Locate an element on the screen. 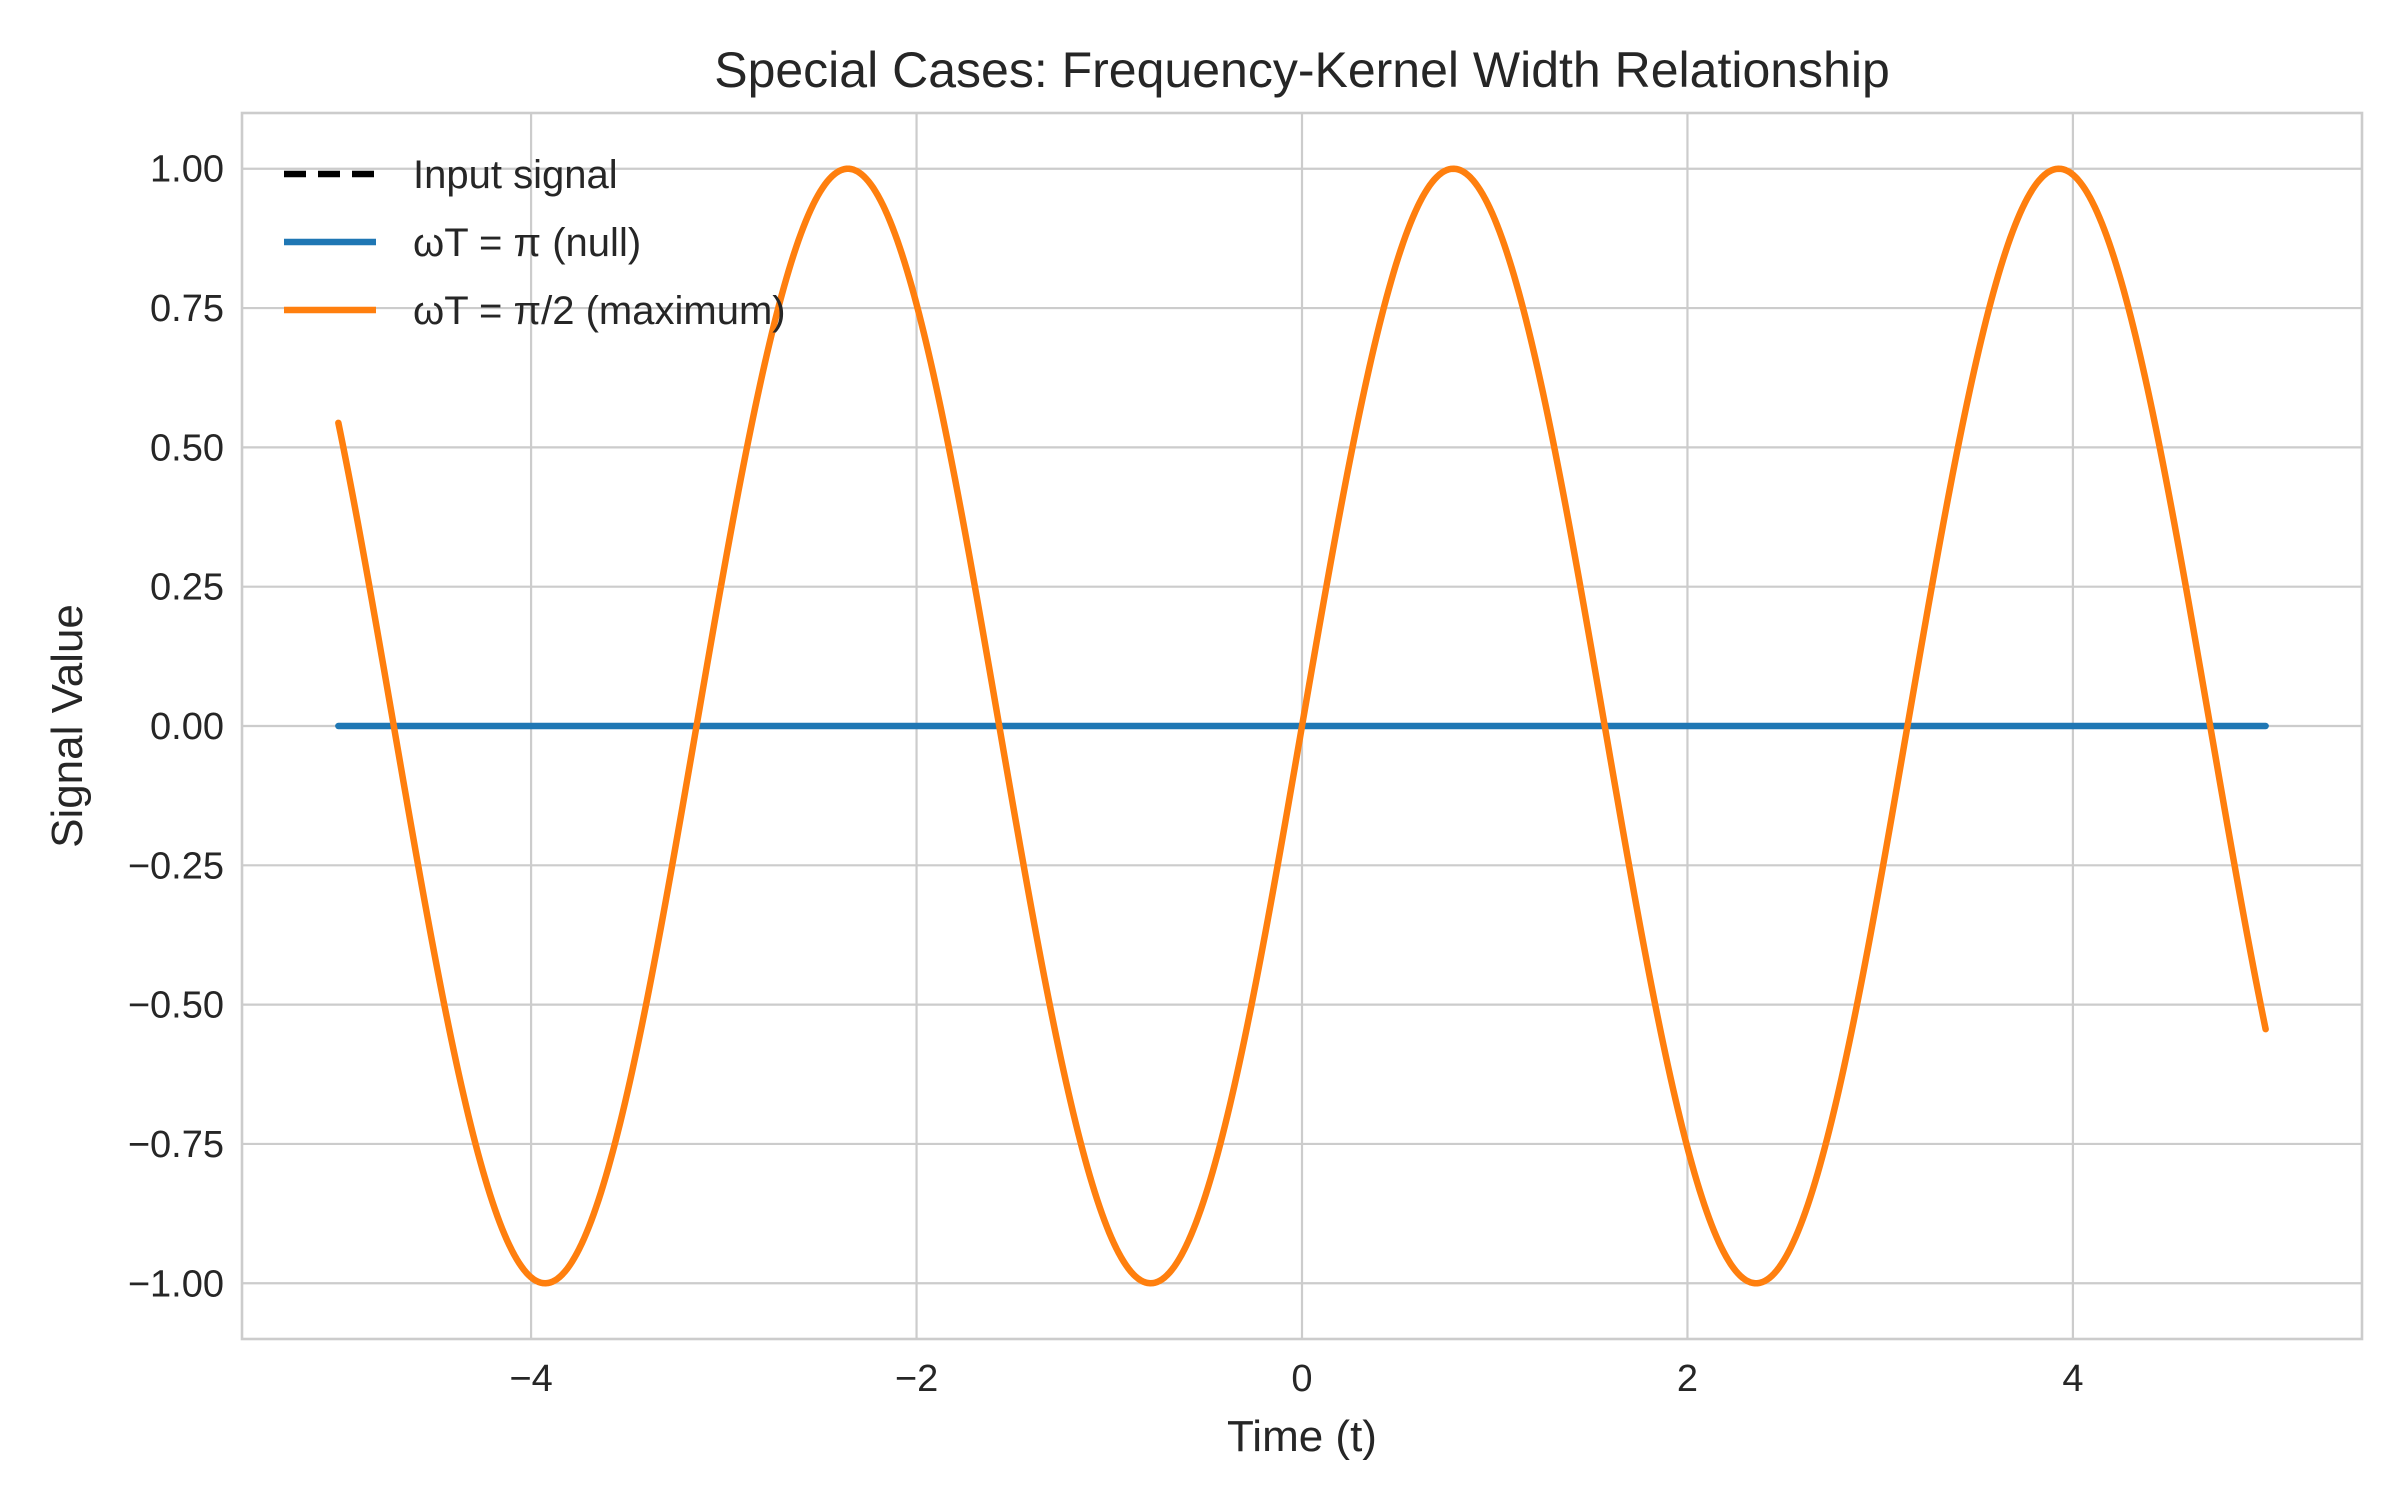 The width and height of the screenshot is (2400, 1500). x-tick-labels: −4 −2 0 2 4 is located at coordinates (1296, 1379).